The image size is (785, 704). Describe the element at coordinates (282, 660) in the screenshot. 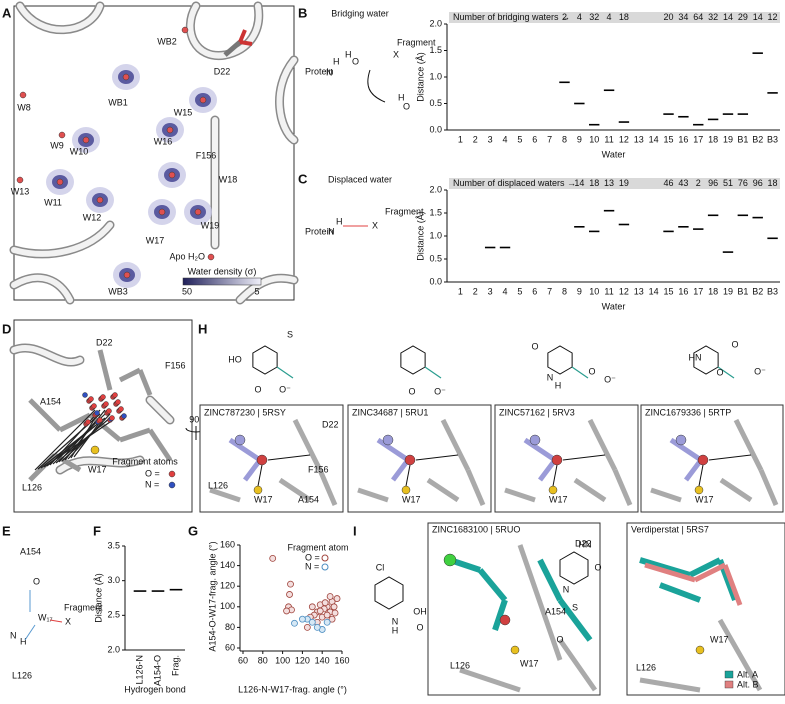

I see `label: 100` at that location.